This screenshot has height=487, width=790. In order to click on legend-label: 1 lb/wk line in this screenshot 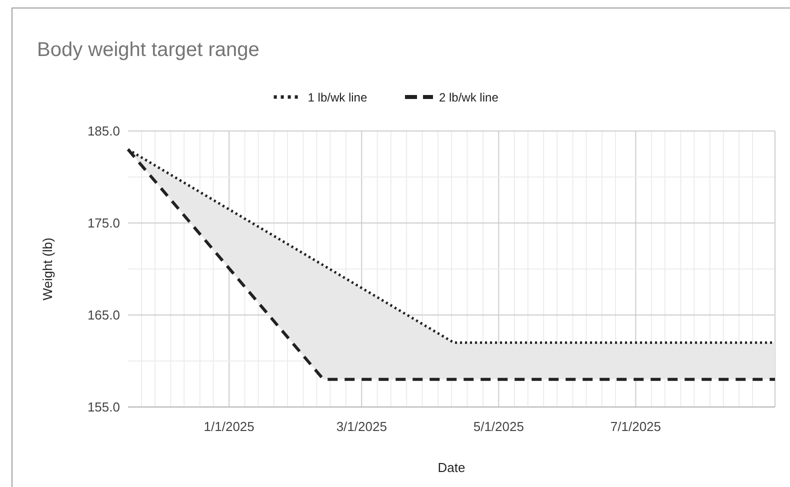, I will do `click(338, 97)`.